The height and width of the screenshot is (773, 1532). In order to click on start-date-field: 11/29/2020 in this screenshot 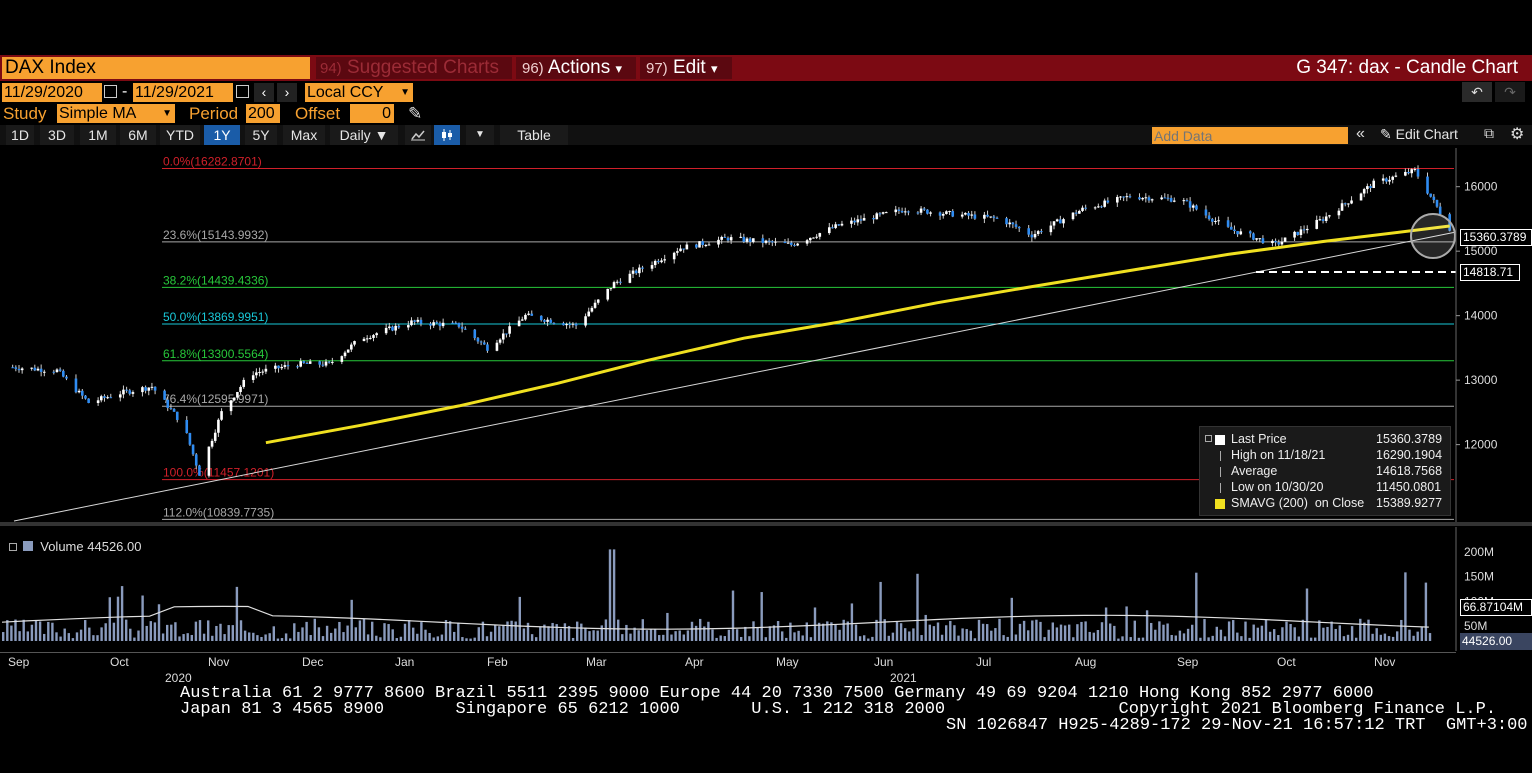, I will do `click(52, 92)`.